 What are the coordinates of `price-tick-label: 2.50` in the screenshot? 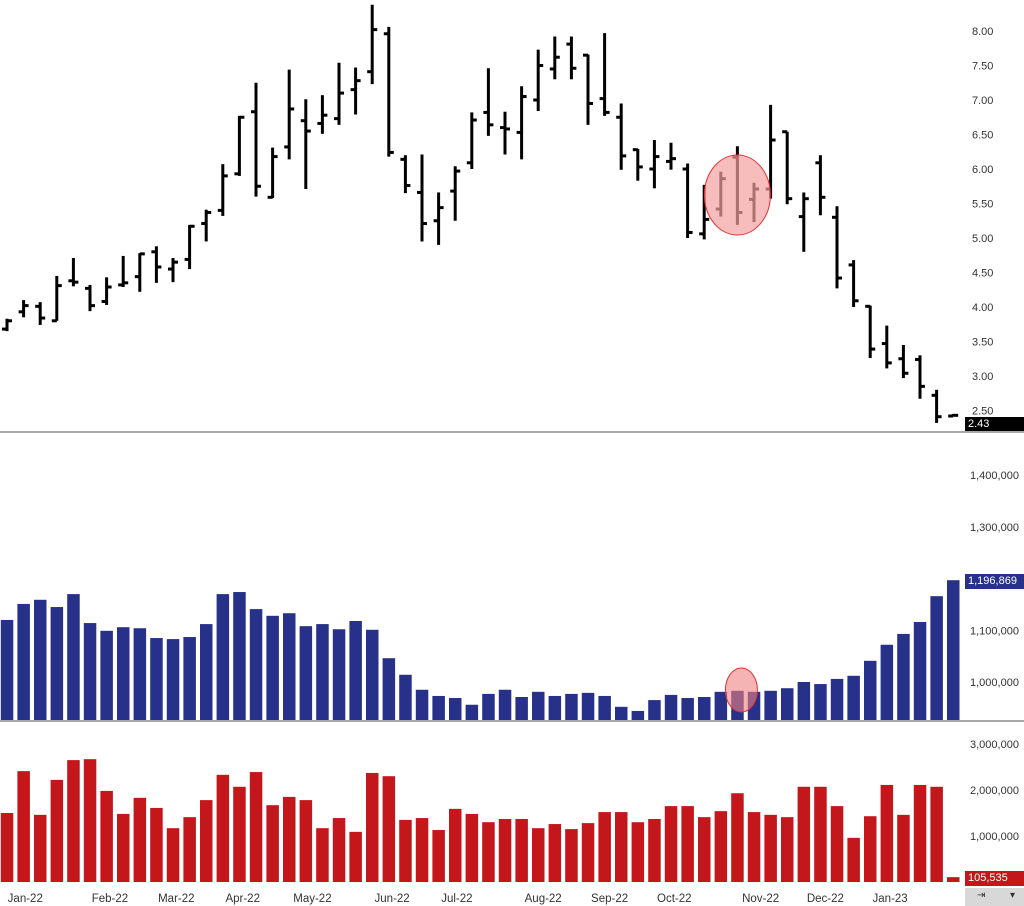 It's located at (982, 412).